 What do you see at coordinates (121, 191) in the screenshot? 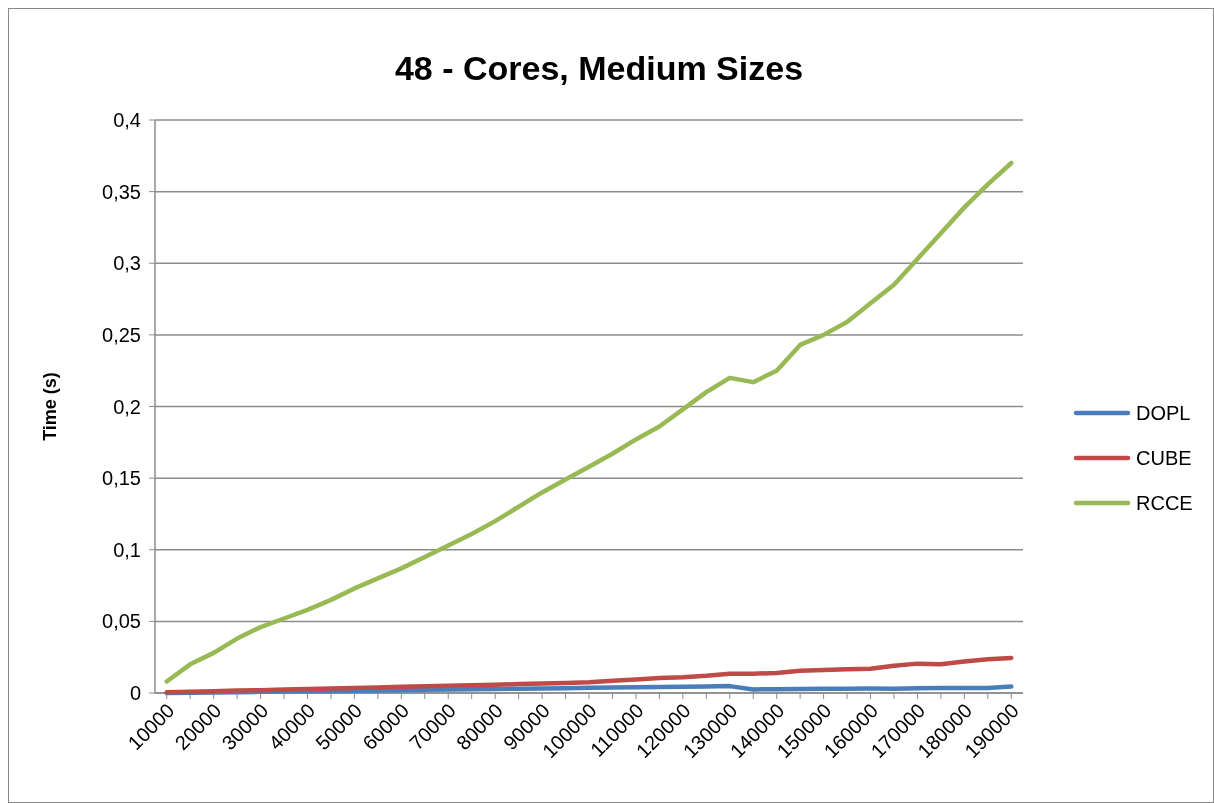
I see `y-tick-label: 0,35` at bounding box center [121, 191].